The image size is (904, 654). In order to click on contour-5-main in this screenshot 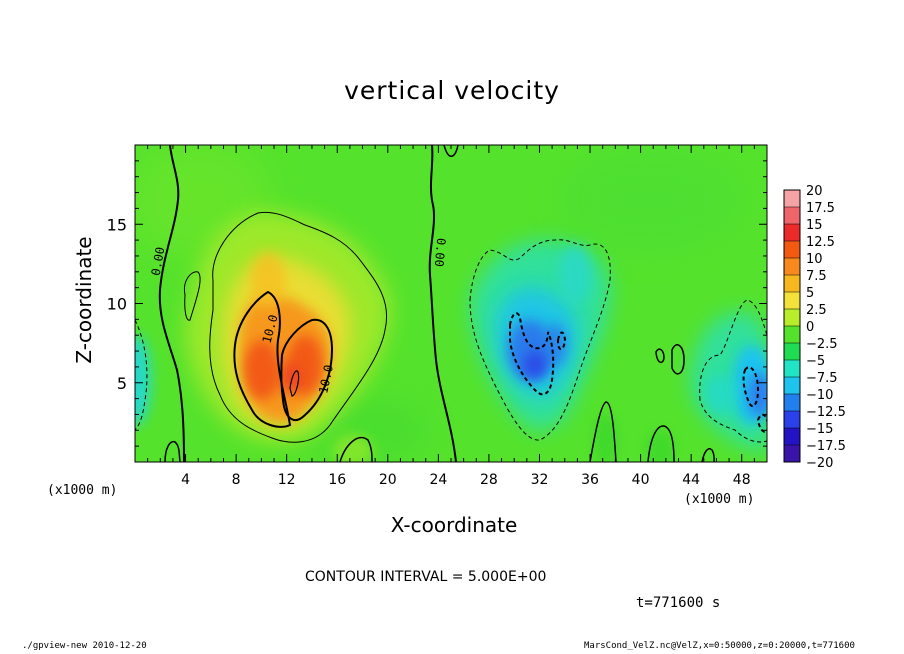, I will do `click(298, 327)`.